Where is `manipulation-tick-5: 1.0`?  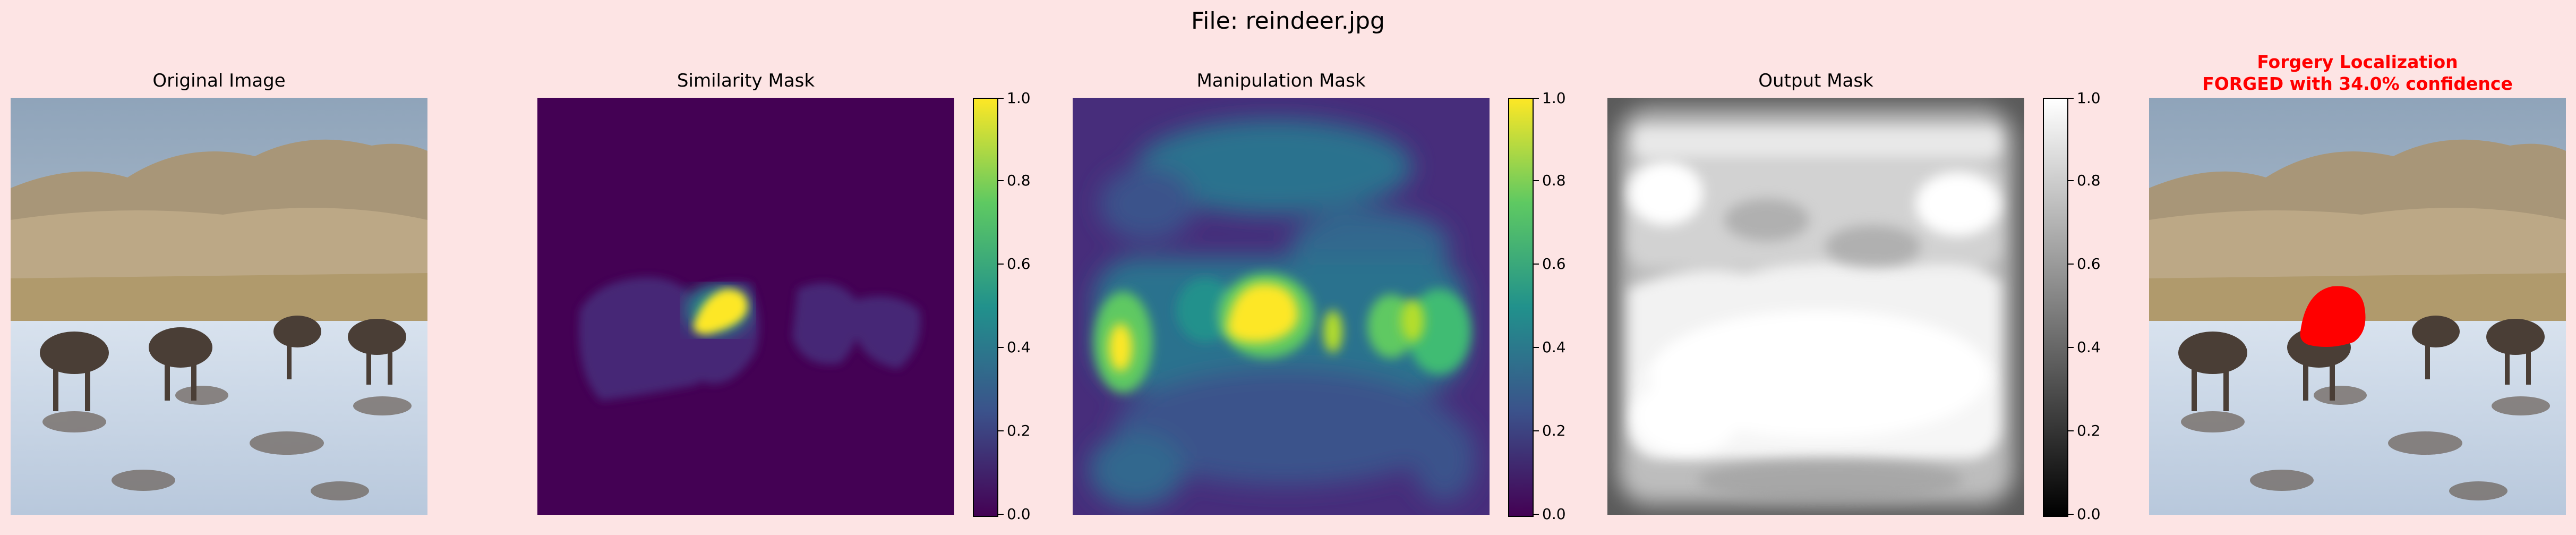 manipulation-tick-5: 1.0 is located at coordinates (1554, 98).